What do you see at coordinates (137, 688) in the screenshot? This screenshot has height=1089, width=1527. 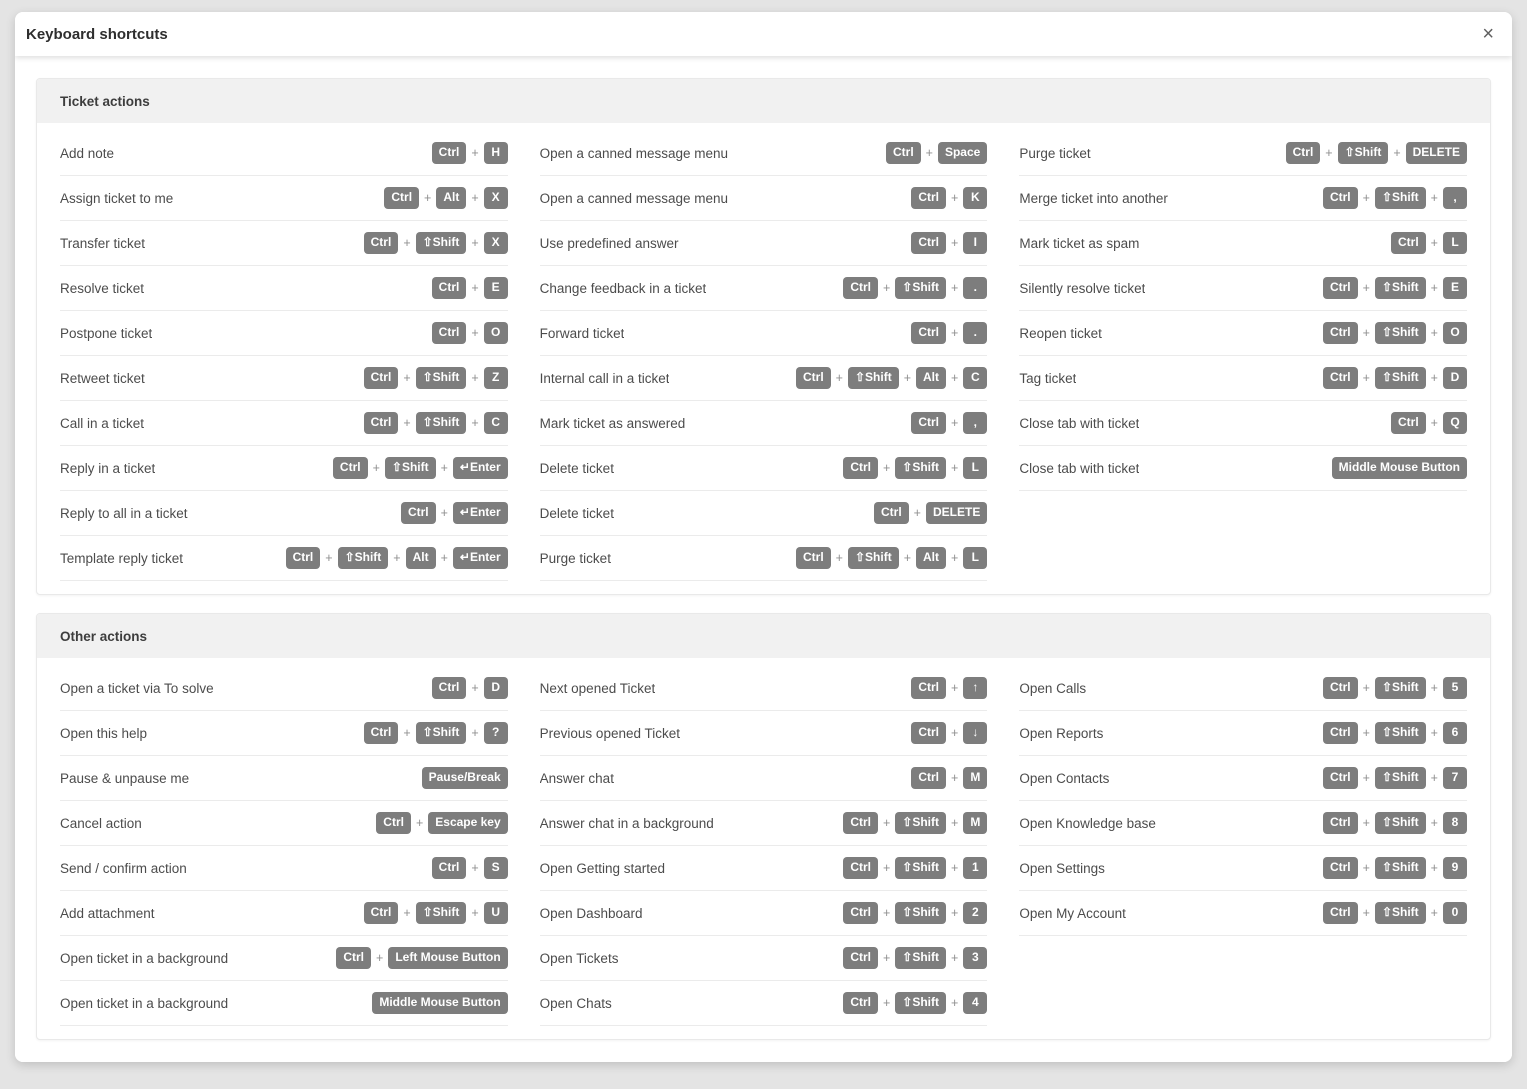 I see `shortcut-label: Open a ticket via To solve` at bounding box center [137, 688].